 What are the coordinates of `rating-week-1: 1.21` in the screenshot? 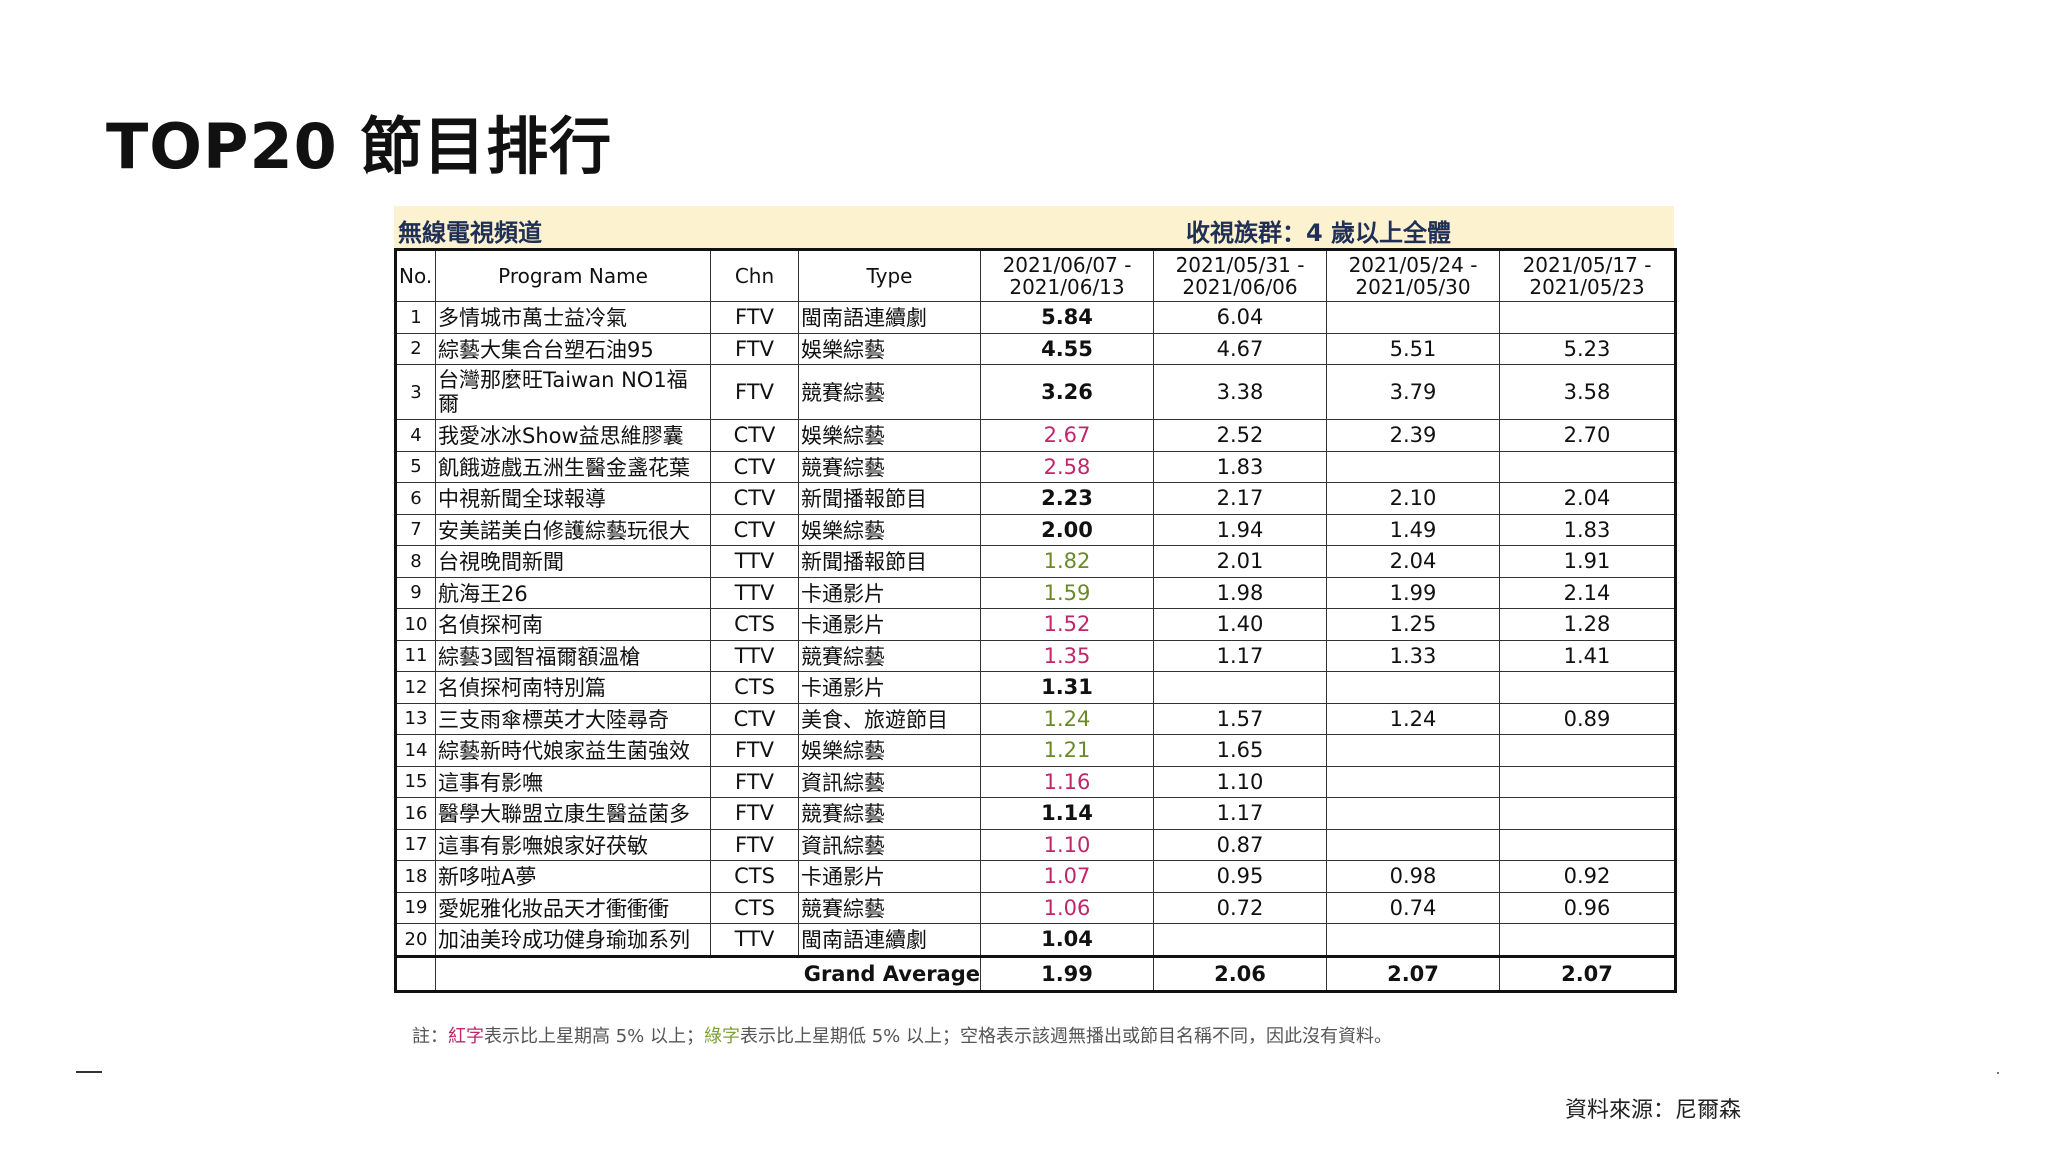 It's located at (1067, 750).